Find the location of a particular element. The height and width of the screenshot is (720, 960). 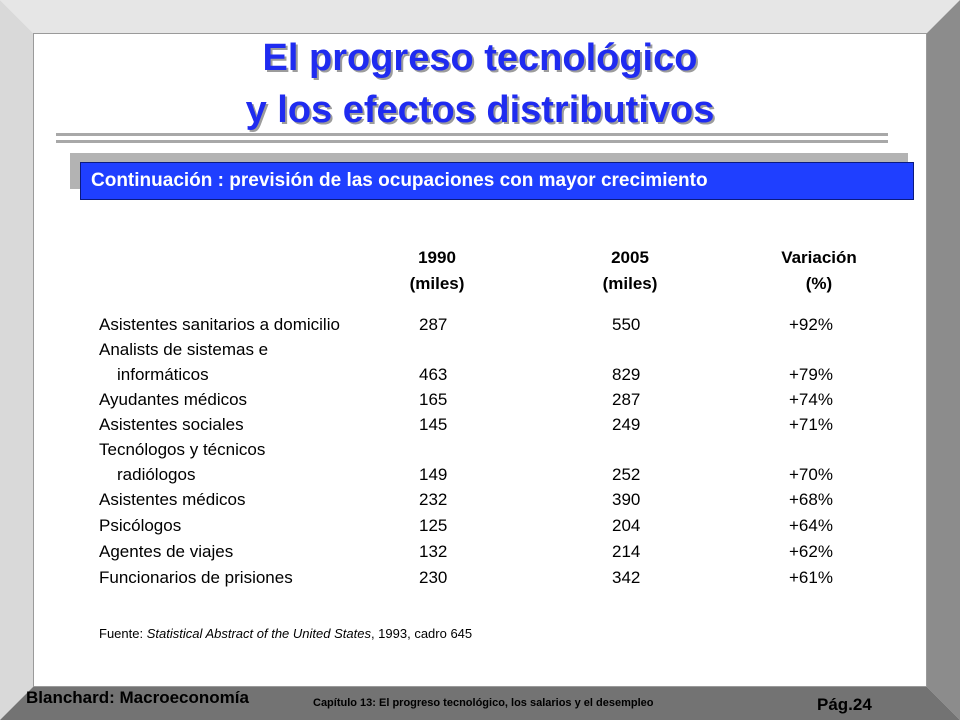

occupation-label: Asistentes sociales is located at coordinates (171, 424).